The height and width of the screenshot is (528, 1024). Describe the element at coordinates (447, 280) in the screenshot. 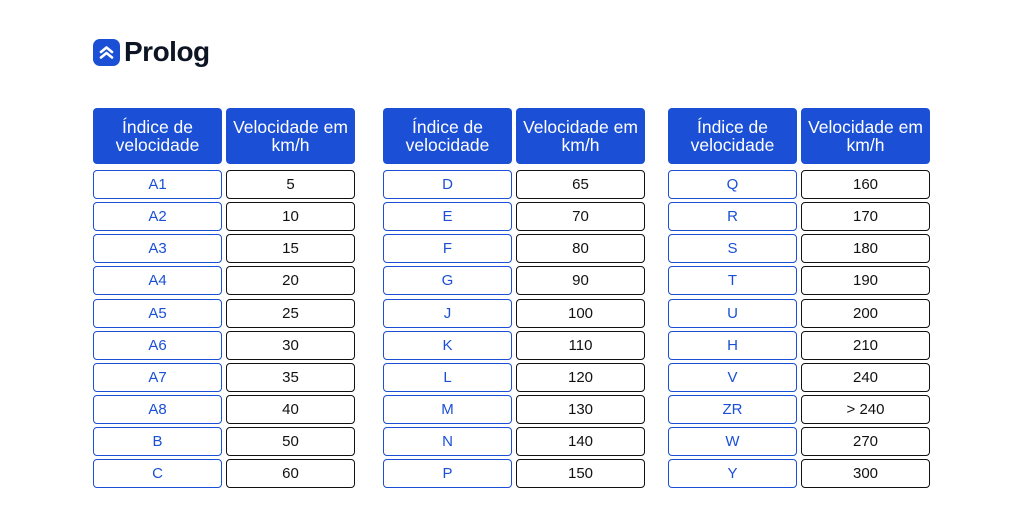

I see `speed-index-cell: G` at that location.